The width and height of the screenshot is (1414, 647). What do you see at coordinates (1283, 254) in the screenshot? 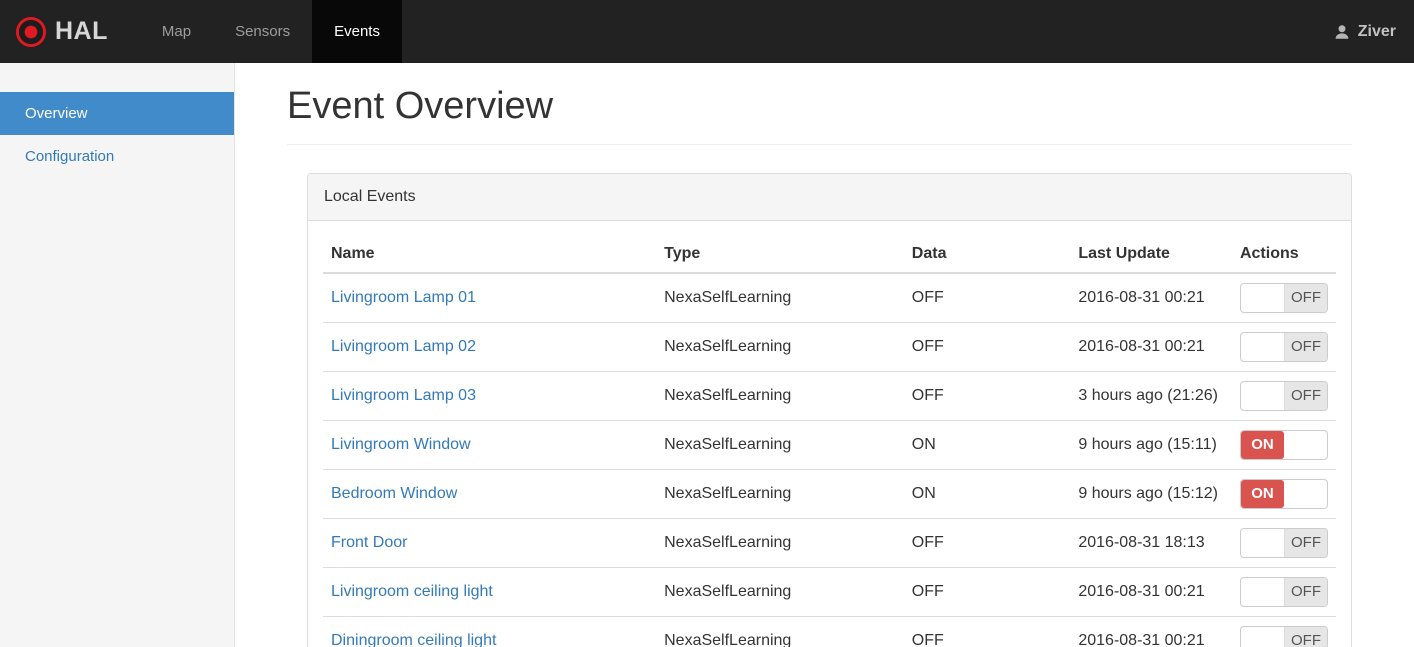
I see `col-header-actions: Actions` at bounding box center [1283, 254].